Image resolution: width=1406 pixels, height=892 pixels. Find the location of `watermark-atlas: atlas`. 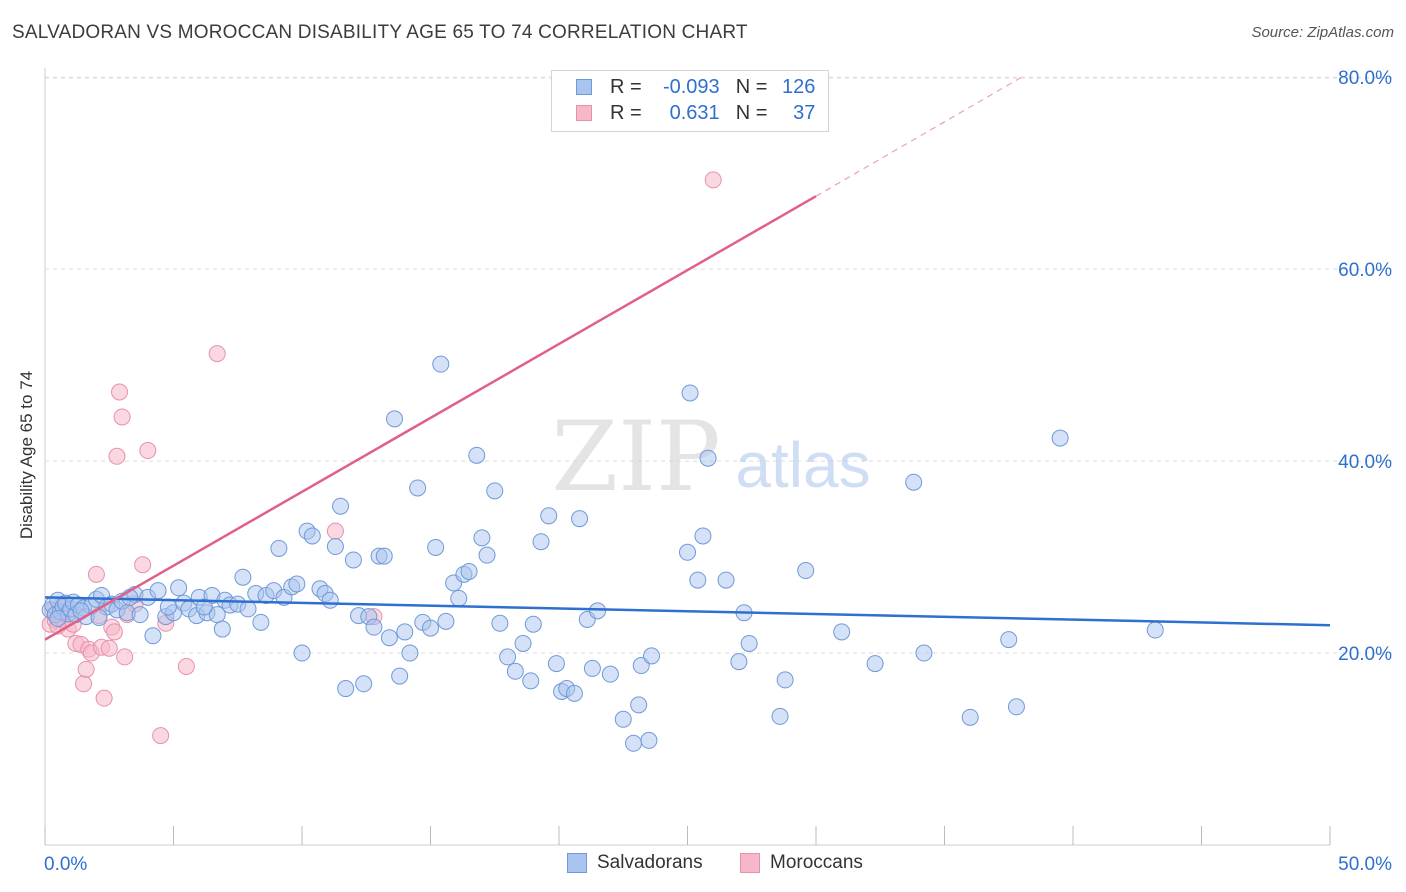

watermark-atlas: atlas is located at coordinates (802, 465).